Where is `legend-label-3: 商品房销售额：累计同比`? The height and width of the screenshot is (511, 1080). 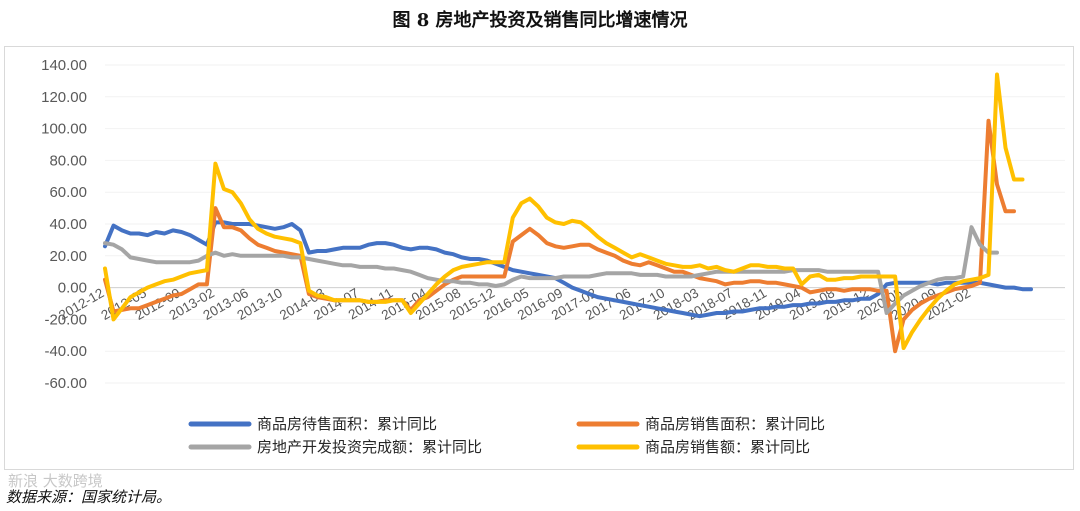 legend-label-3: 商品房销售额：累计同比 is located at coordinates (727, 447).